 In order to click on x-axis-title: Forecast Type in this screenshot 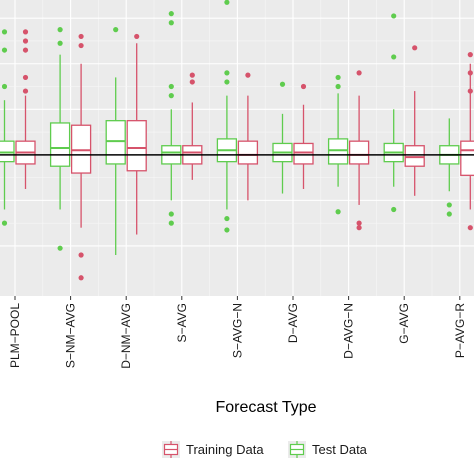, I will do `click(265, 407)`.